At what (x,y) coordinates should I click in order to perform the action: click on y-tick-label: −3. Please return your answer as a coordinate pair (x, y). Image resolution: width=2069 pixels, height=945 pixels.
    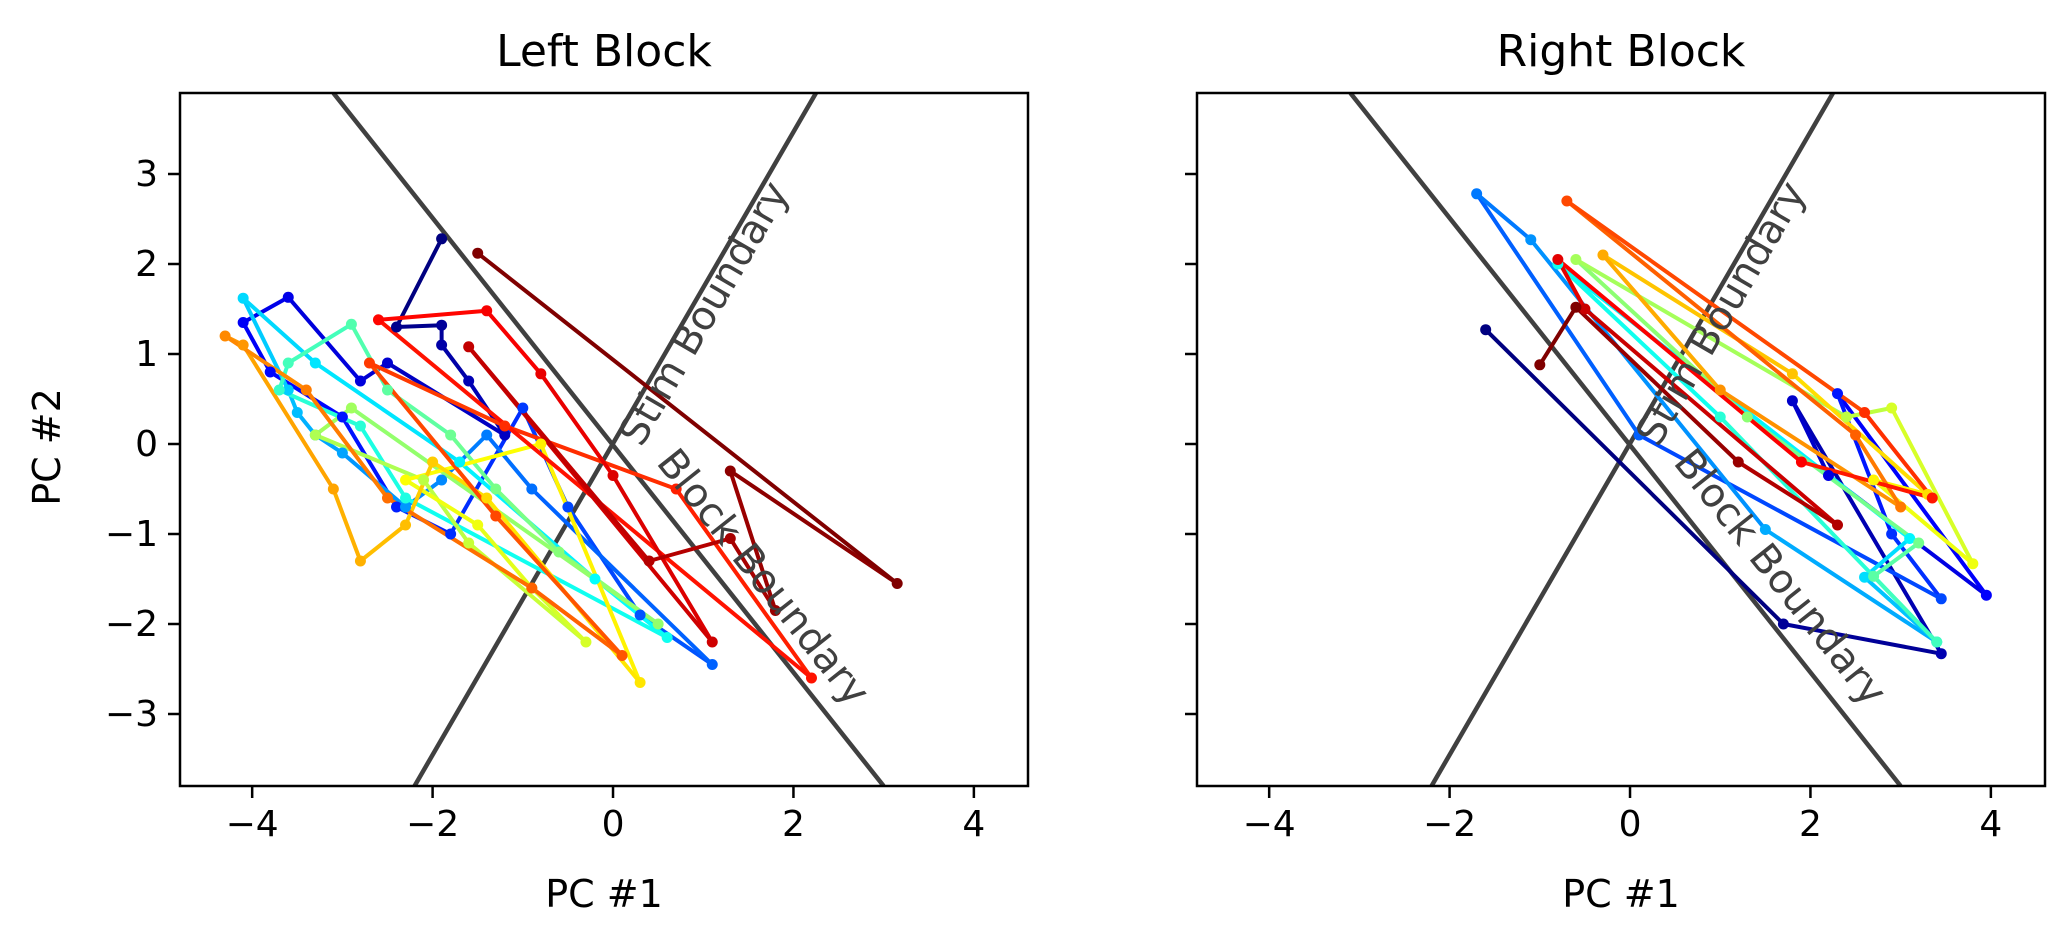
    Looking at the image, I should click on (131, 714).